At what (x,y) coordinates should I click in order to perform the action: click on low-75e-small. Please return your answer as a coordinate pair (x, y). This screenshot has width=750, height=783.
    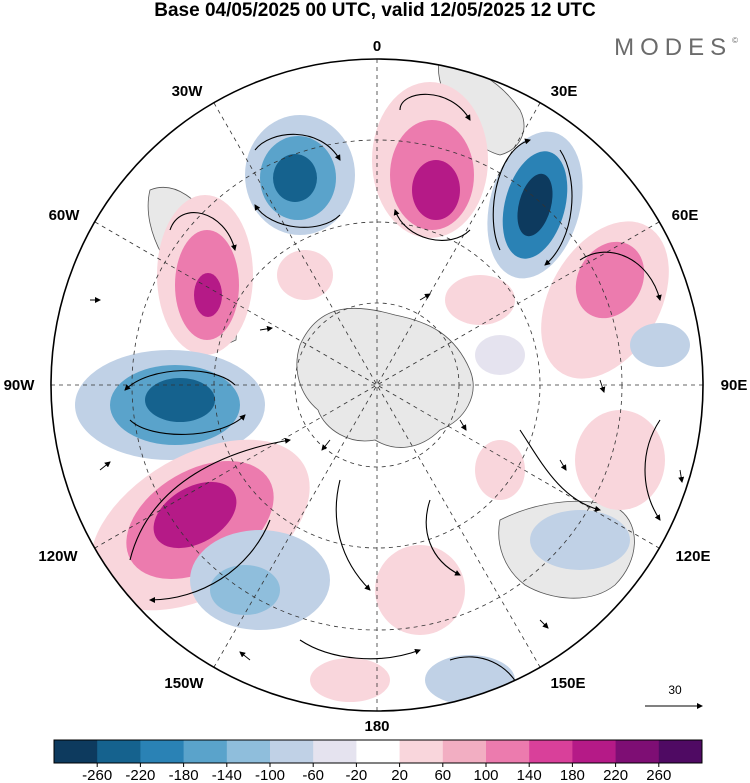
    Looking at the image, I should click on (500, 355).